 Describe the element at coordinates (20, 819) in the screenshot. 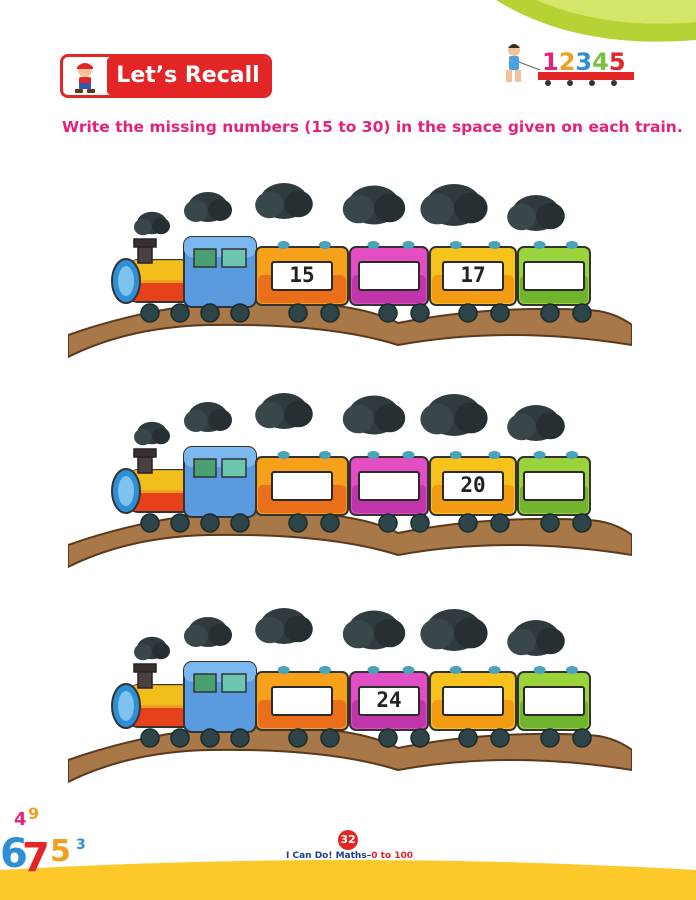

I see `svg-text: 4` at that location.